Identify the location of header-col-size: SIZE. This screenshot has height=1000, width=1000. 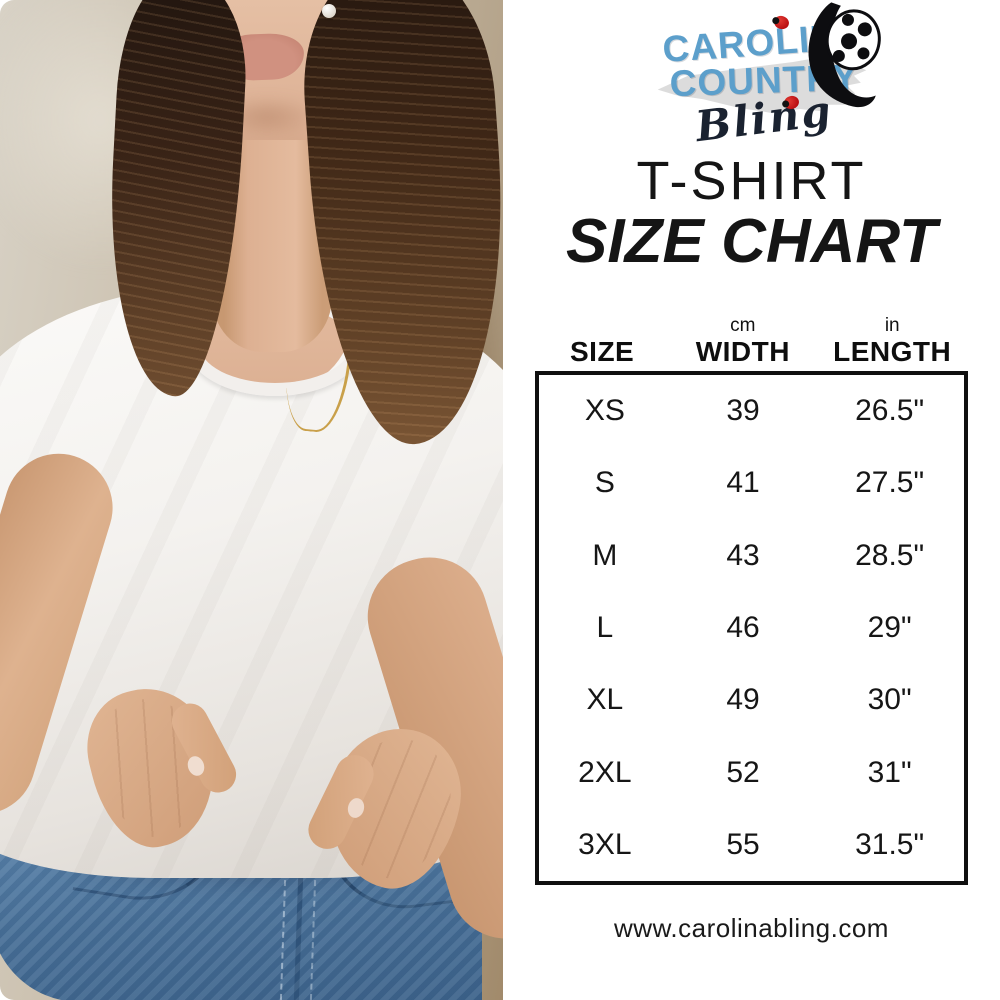
(602, 341).